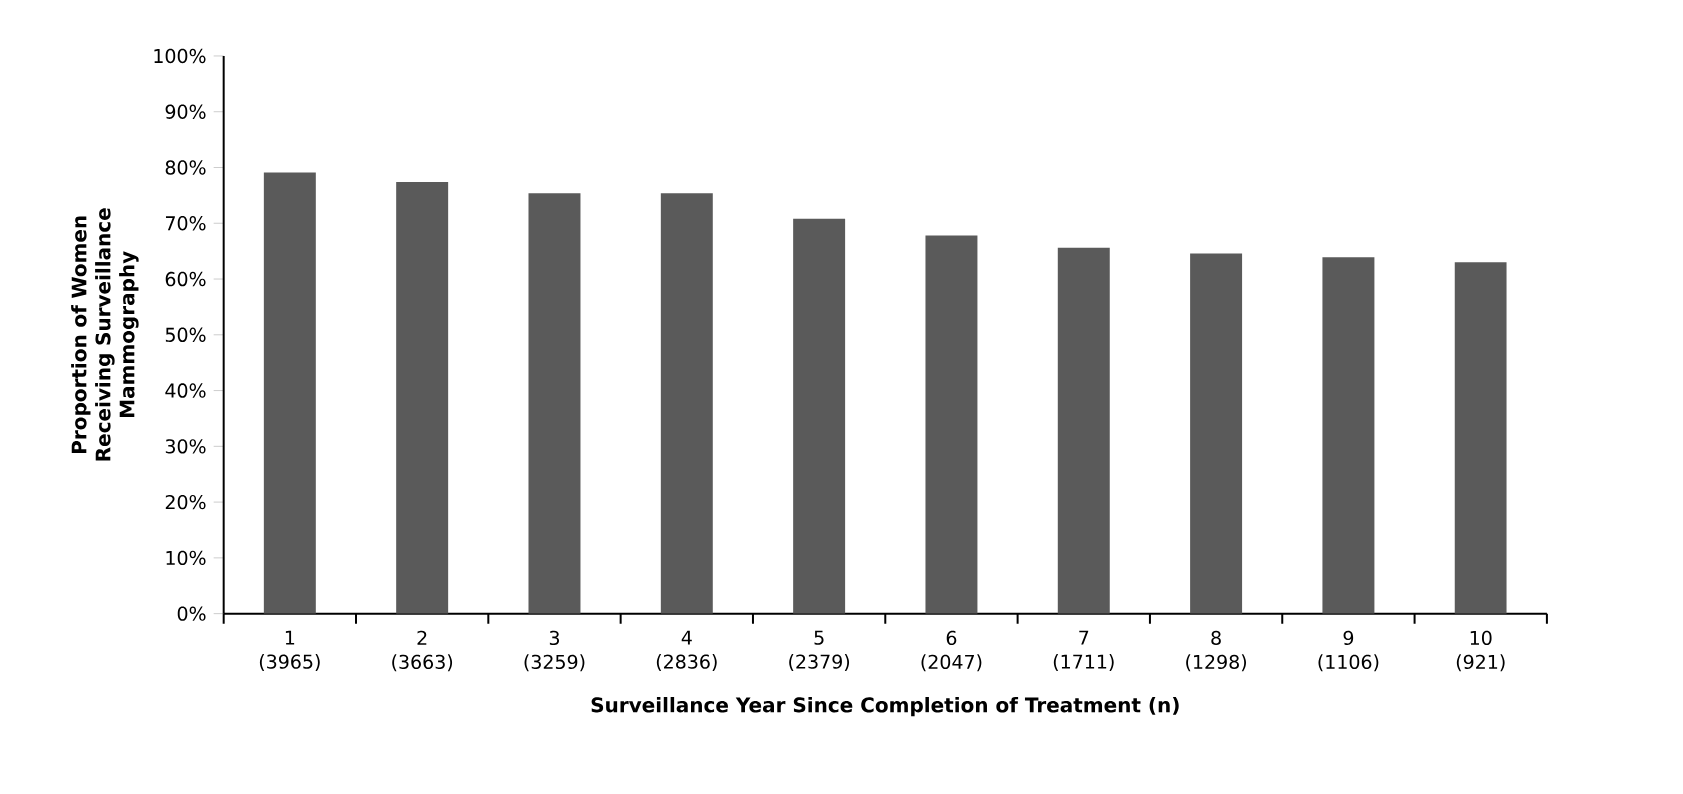 Image resolution: width=1683 pixels, height=794 pixels. I want to click on x-tick-label: 4 (2836), so click(686, 651).